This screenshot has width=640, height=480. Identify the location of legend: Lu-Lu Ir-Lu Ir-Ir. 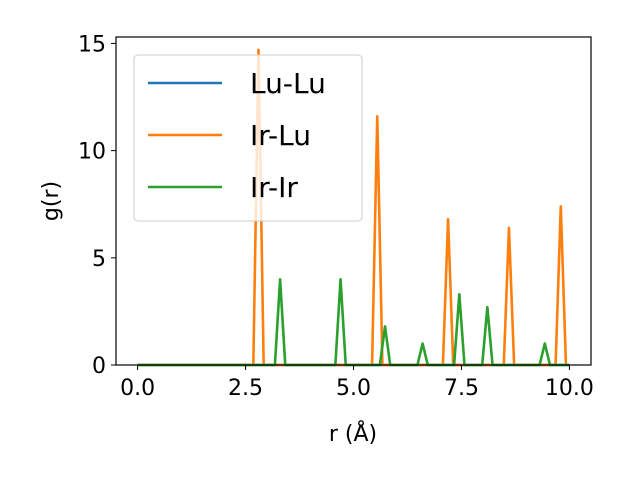
(248, 138).